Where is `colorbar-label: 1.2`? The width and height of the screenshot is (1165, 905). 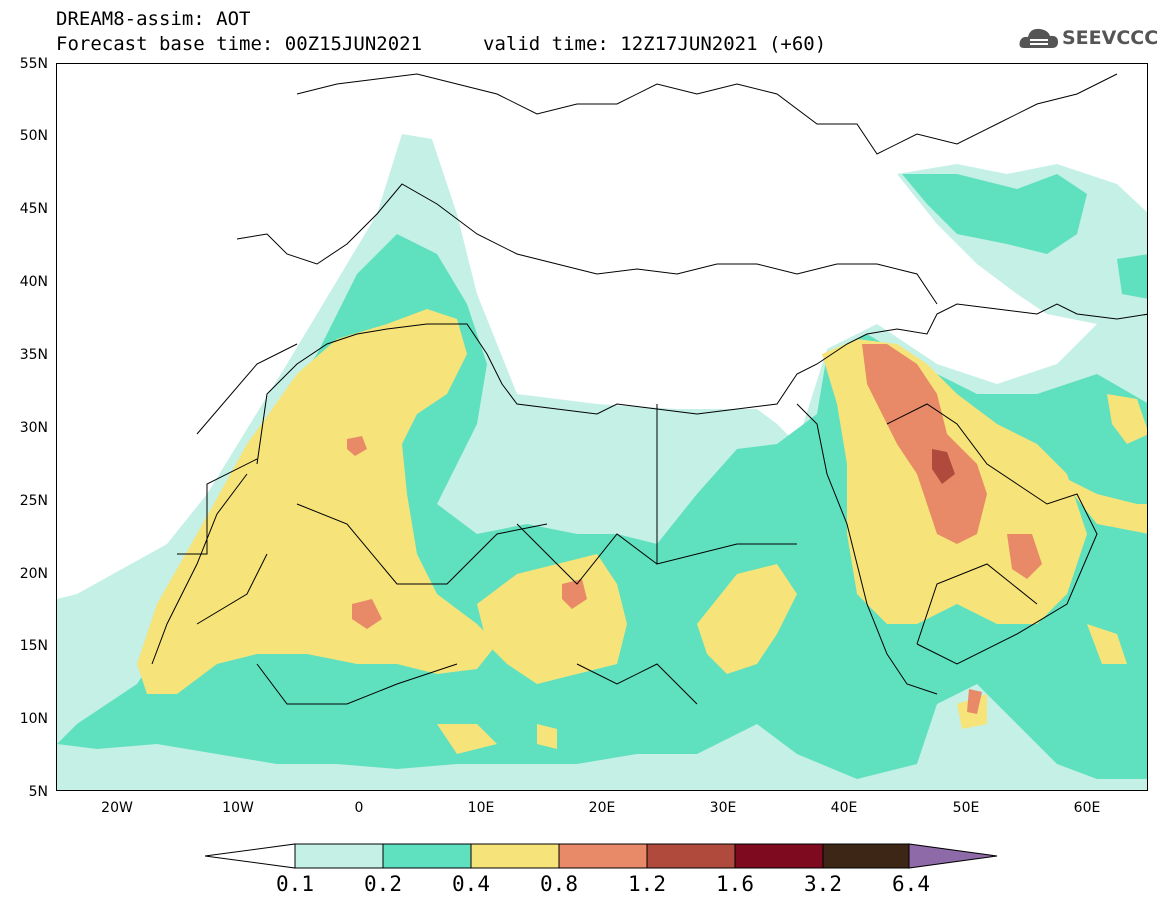
colorbar-label: 1.2 is located at coordinates (647, 884).